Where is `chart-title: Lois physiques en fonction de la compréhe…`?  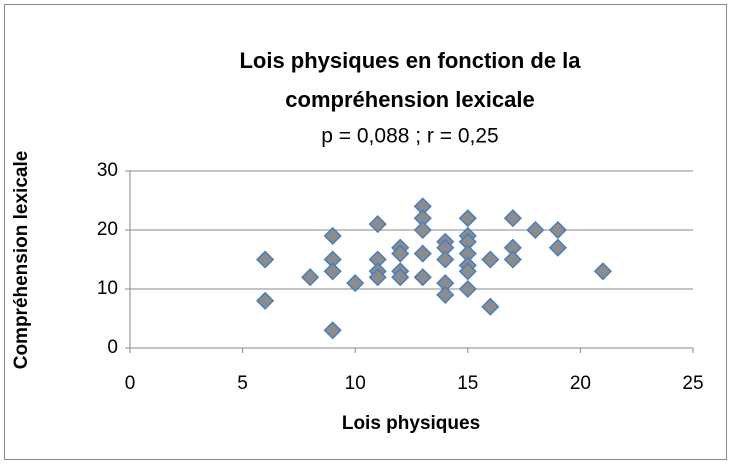
chart-title: Lois physiques en fonction de la compréhe… is located at coordinates (410, 80).